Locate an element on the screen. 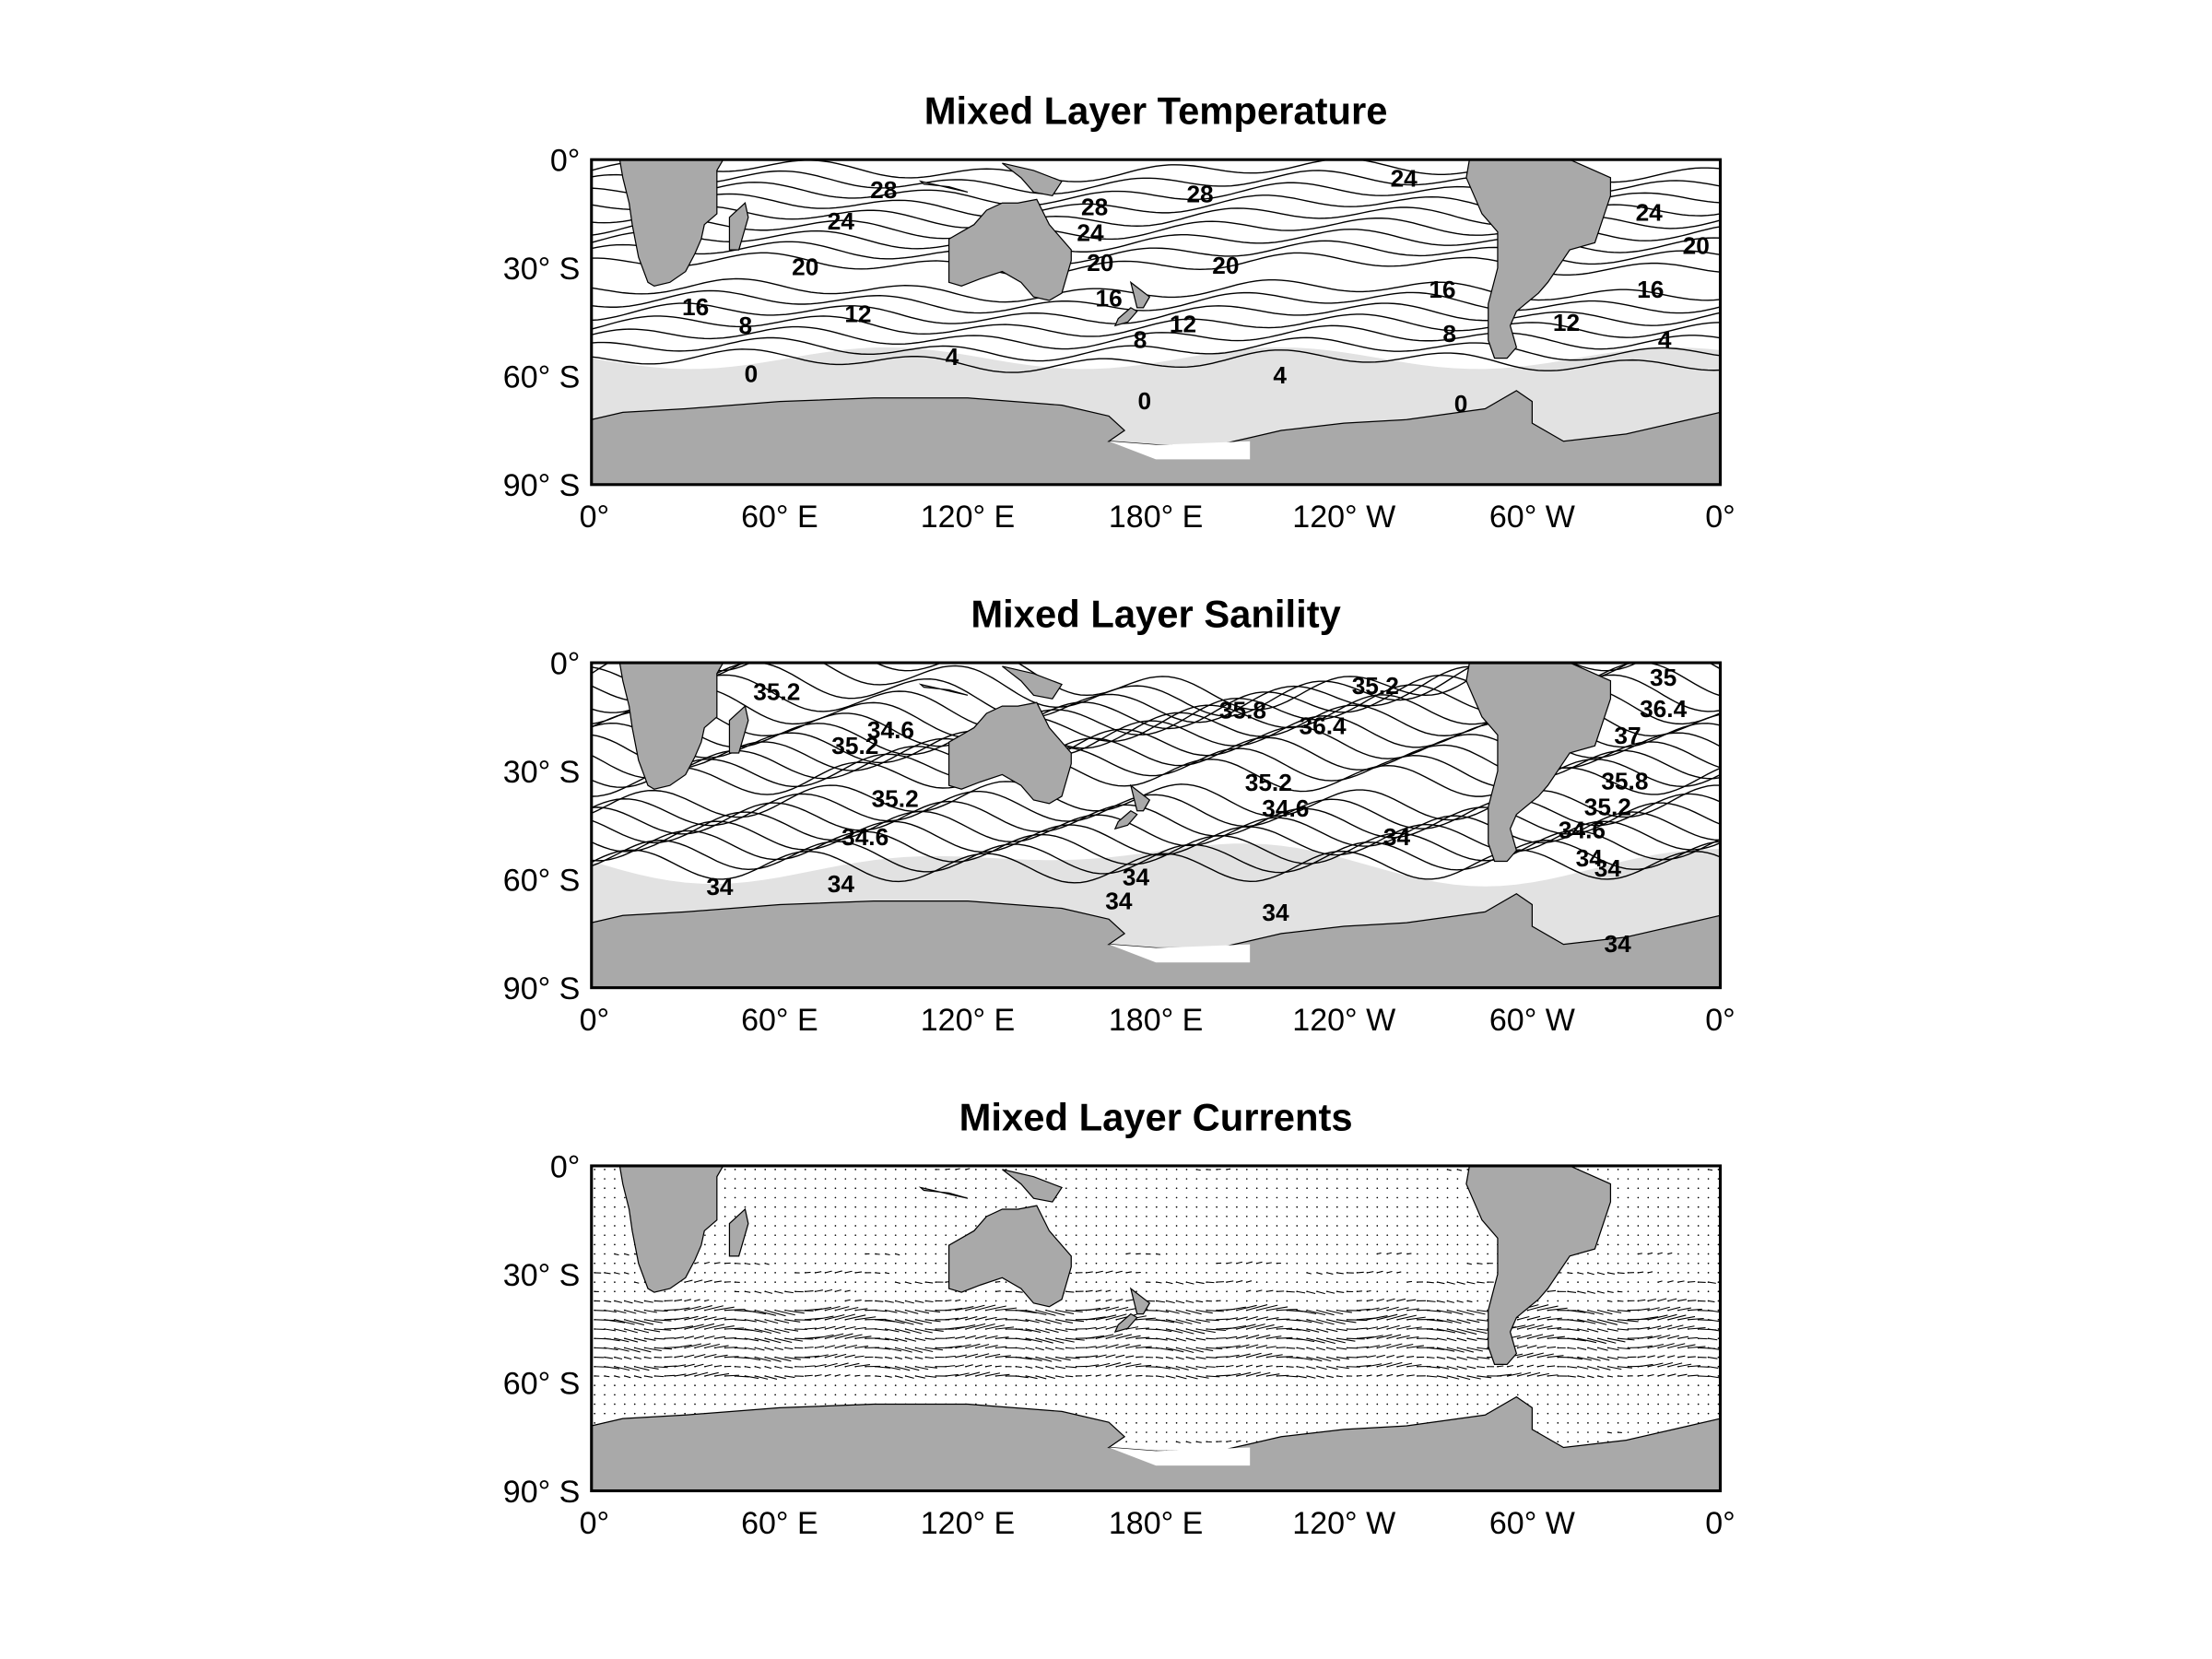 The height and width of the screenshot is (1659, 2212). contour-label: 34 is located at coordinates (1119, 901).